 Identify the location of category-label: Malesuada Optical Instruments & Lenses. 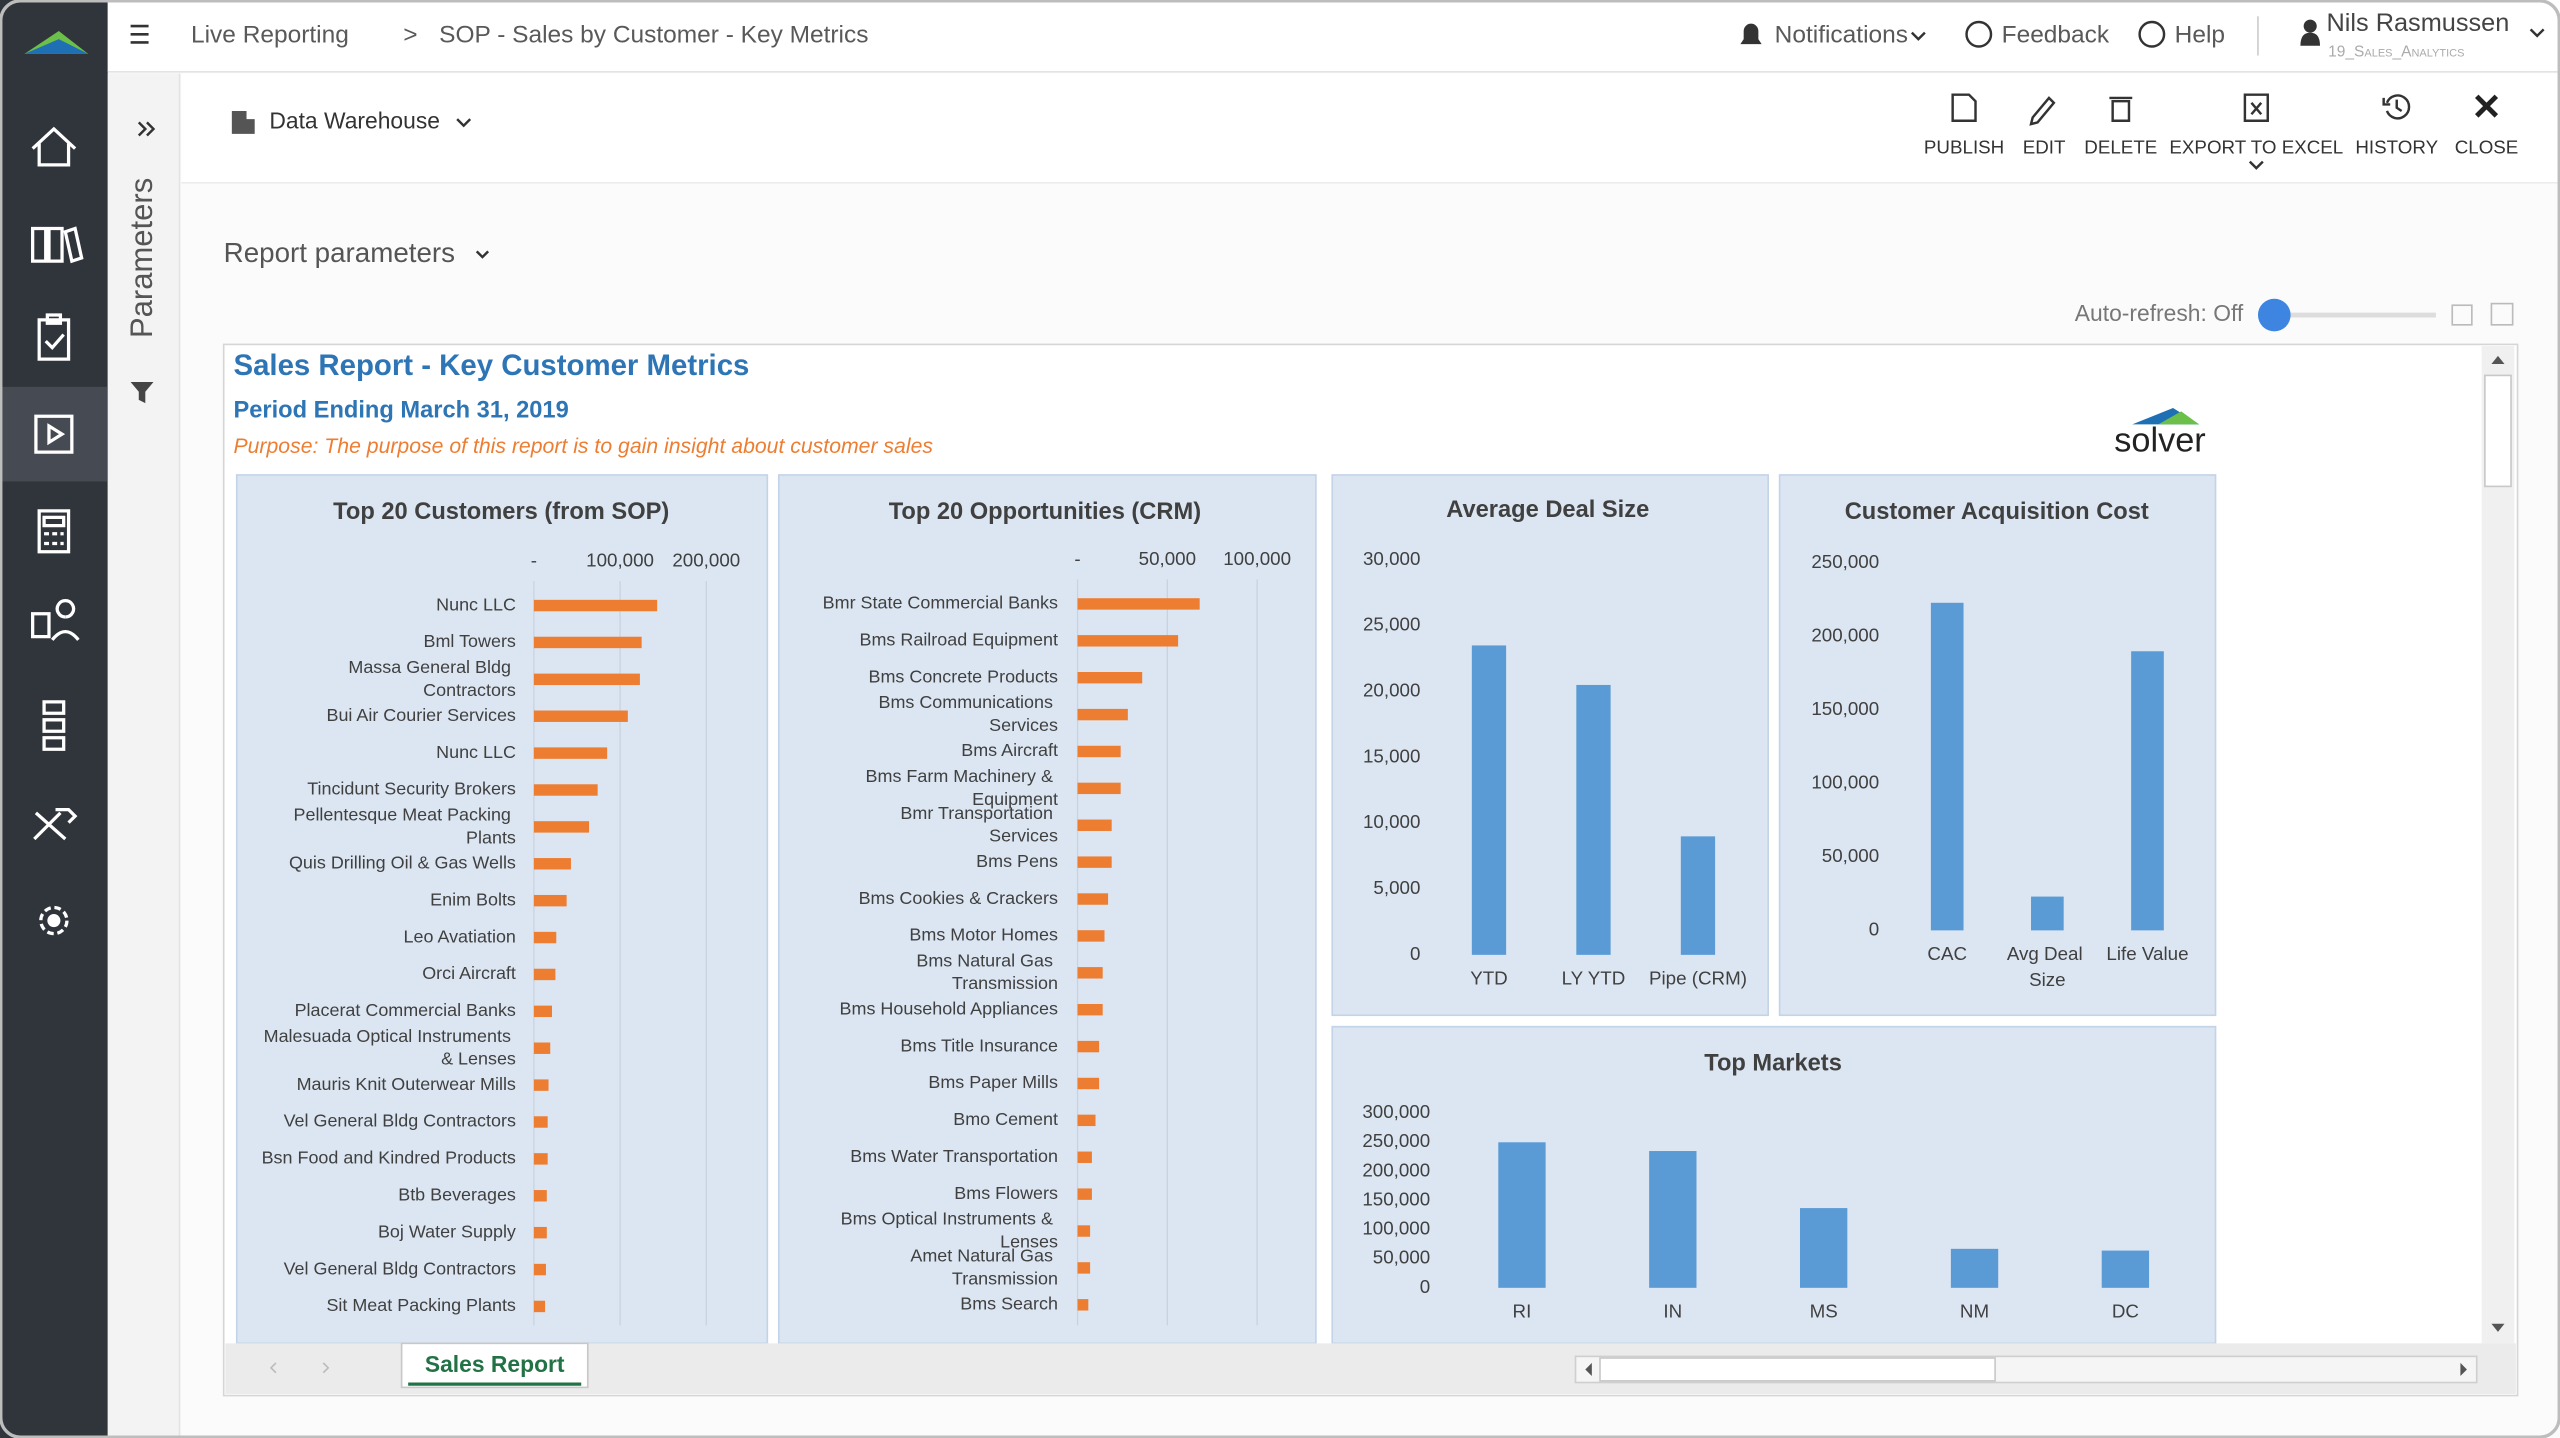
(390, 1047).